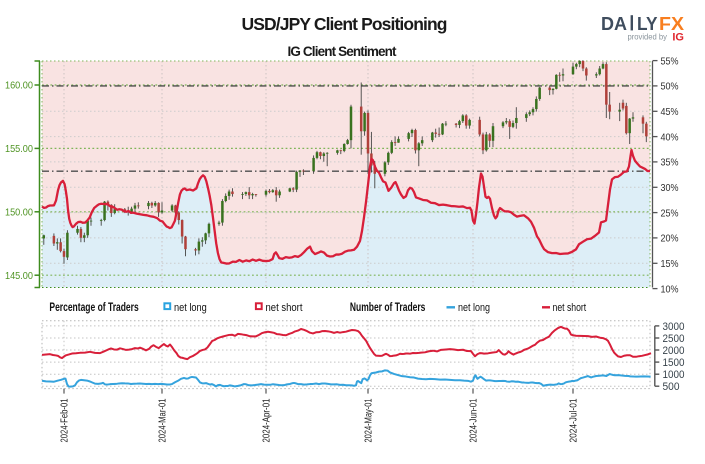 This screenshot has width=705, height=464. What do you see at coordinates (670, 239) in the screenshot?
I see `svg-text: 20%` at bounding box center [670, 239].